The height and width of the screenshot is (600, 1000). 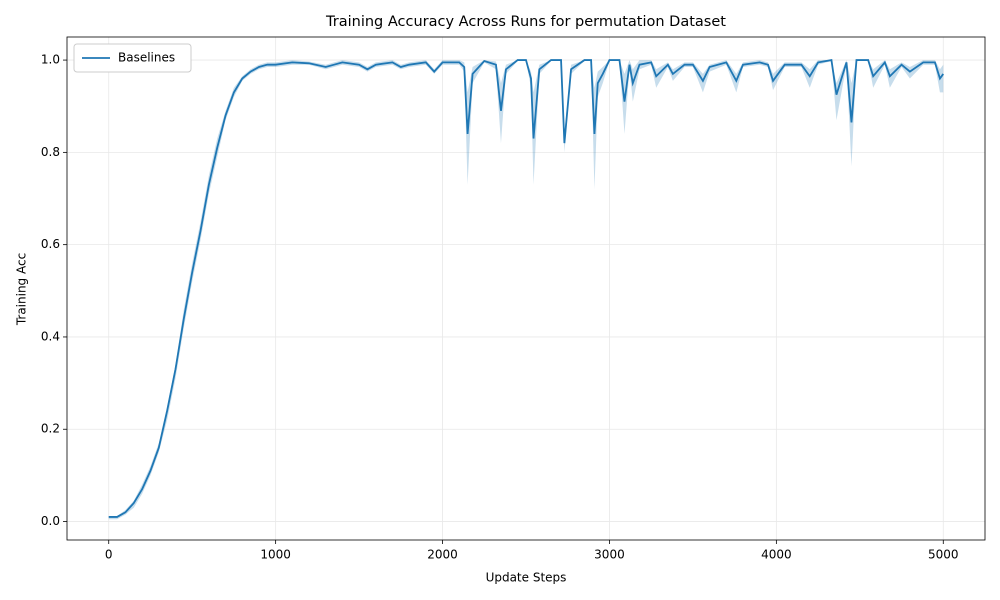 I want to click on y-tick-label: 1.0, so click(x=50, y=60).